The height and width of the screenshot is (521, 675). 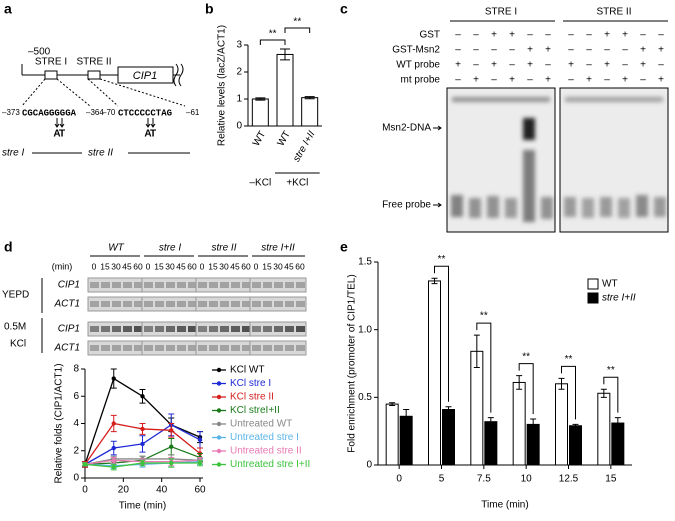 What do you see at coordinates (421, 80) in the screenshot?
I see `row-label: mt probe` at bounding box center [421, 80].